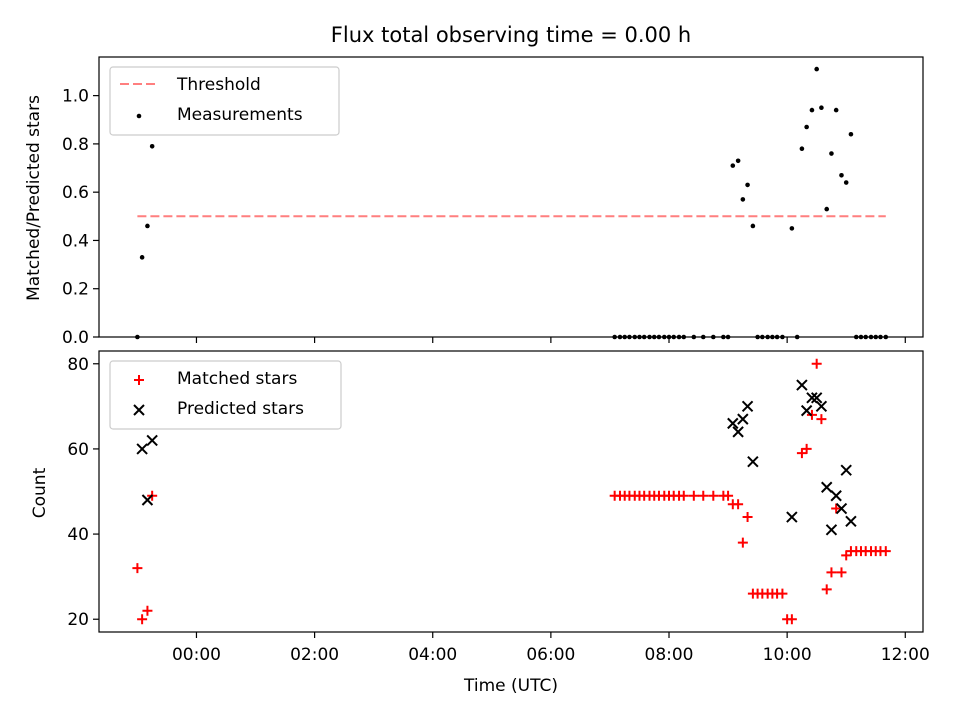 Image resolution: width=960 pixels, height=720 pixels. I want to click on x-tick-label: 04:00, so click(432, 655).